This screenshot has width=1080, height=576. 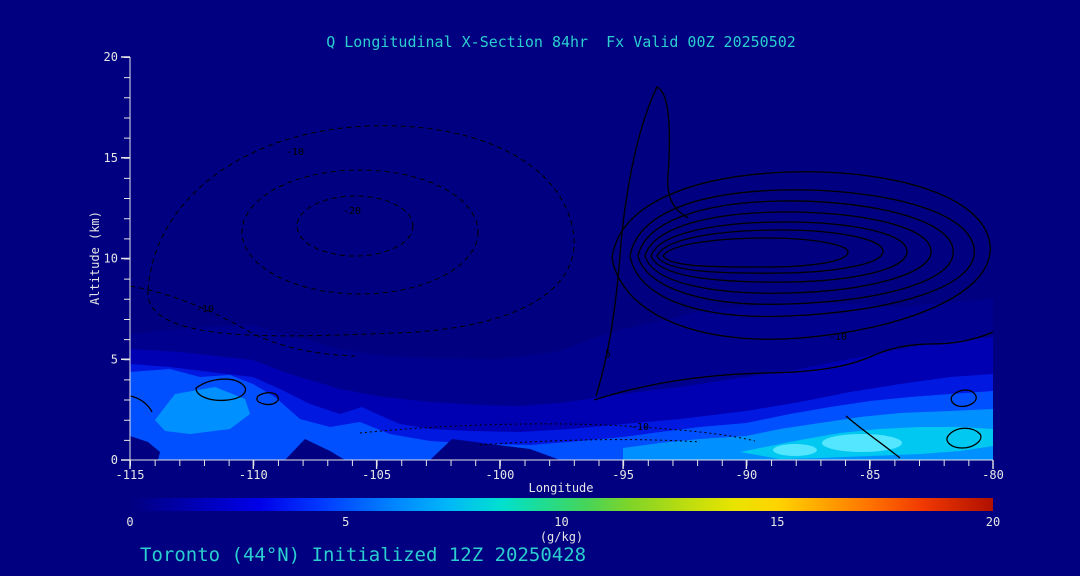 I want to click on y-tick-label: 0, so click(x=114, y=460).